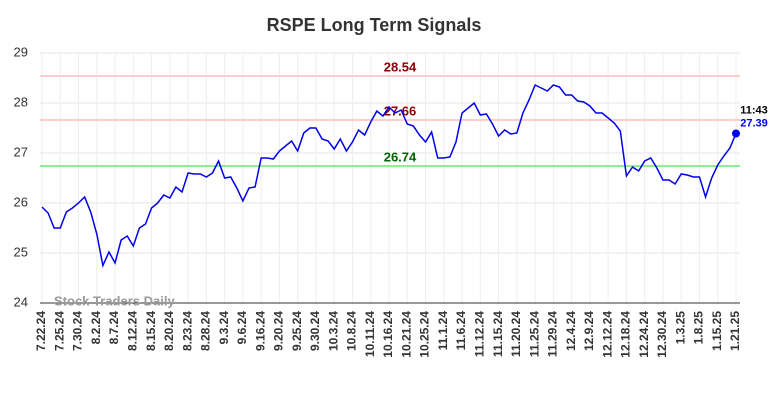 This screenshot has width=784, height=398. Describe the element at coordinates (21, 201) in the screenshot. I see `y-tick-label: 26` at that location.